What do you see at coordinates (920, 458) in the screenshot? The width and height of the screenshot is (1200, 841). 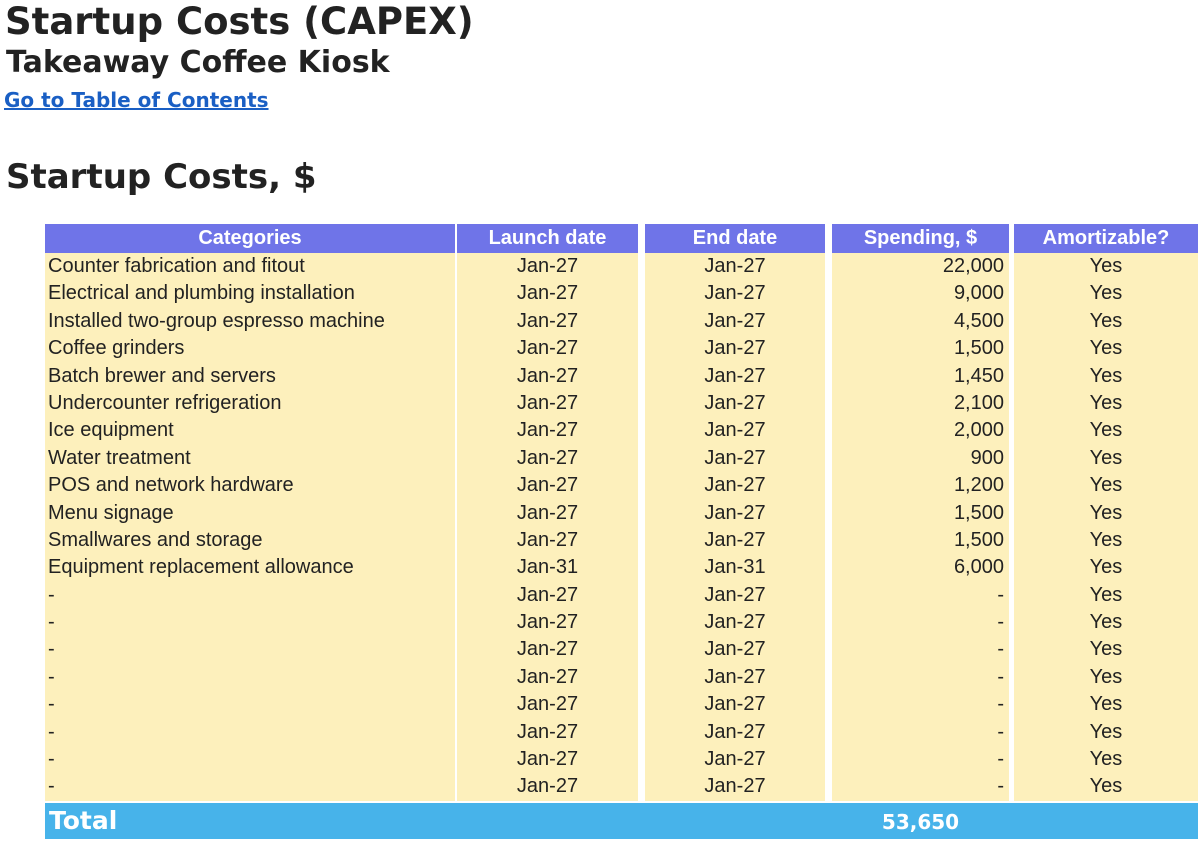 I see `cell-spending: 900` at bounding box center [920, 458].